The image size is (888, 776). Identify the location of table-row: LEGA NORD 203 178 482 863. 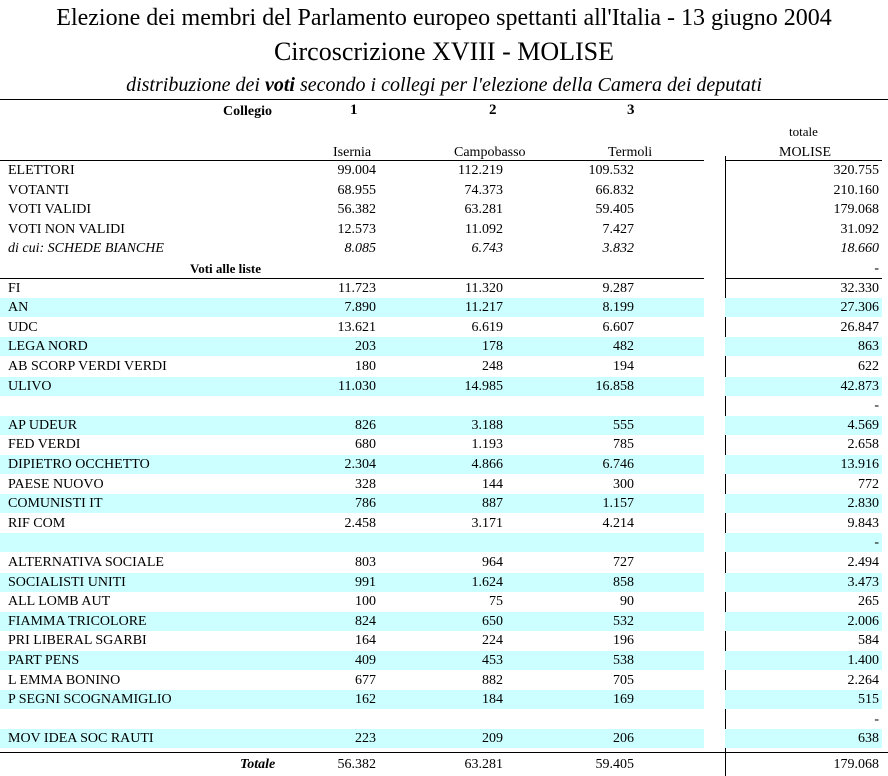
(444, 347).